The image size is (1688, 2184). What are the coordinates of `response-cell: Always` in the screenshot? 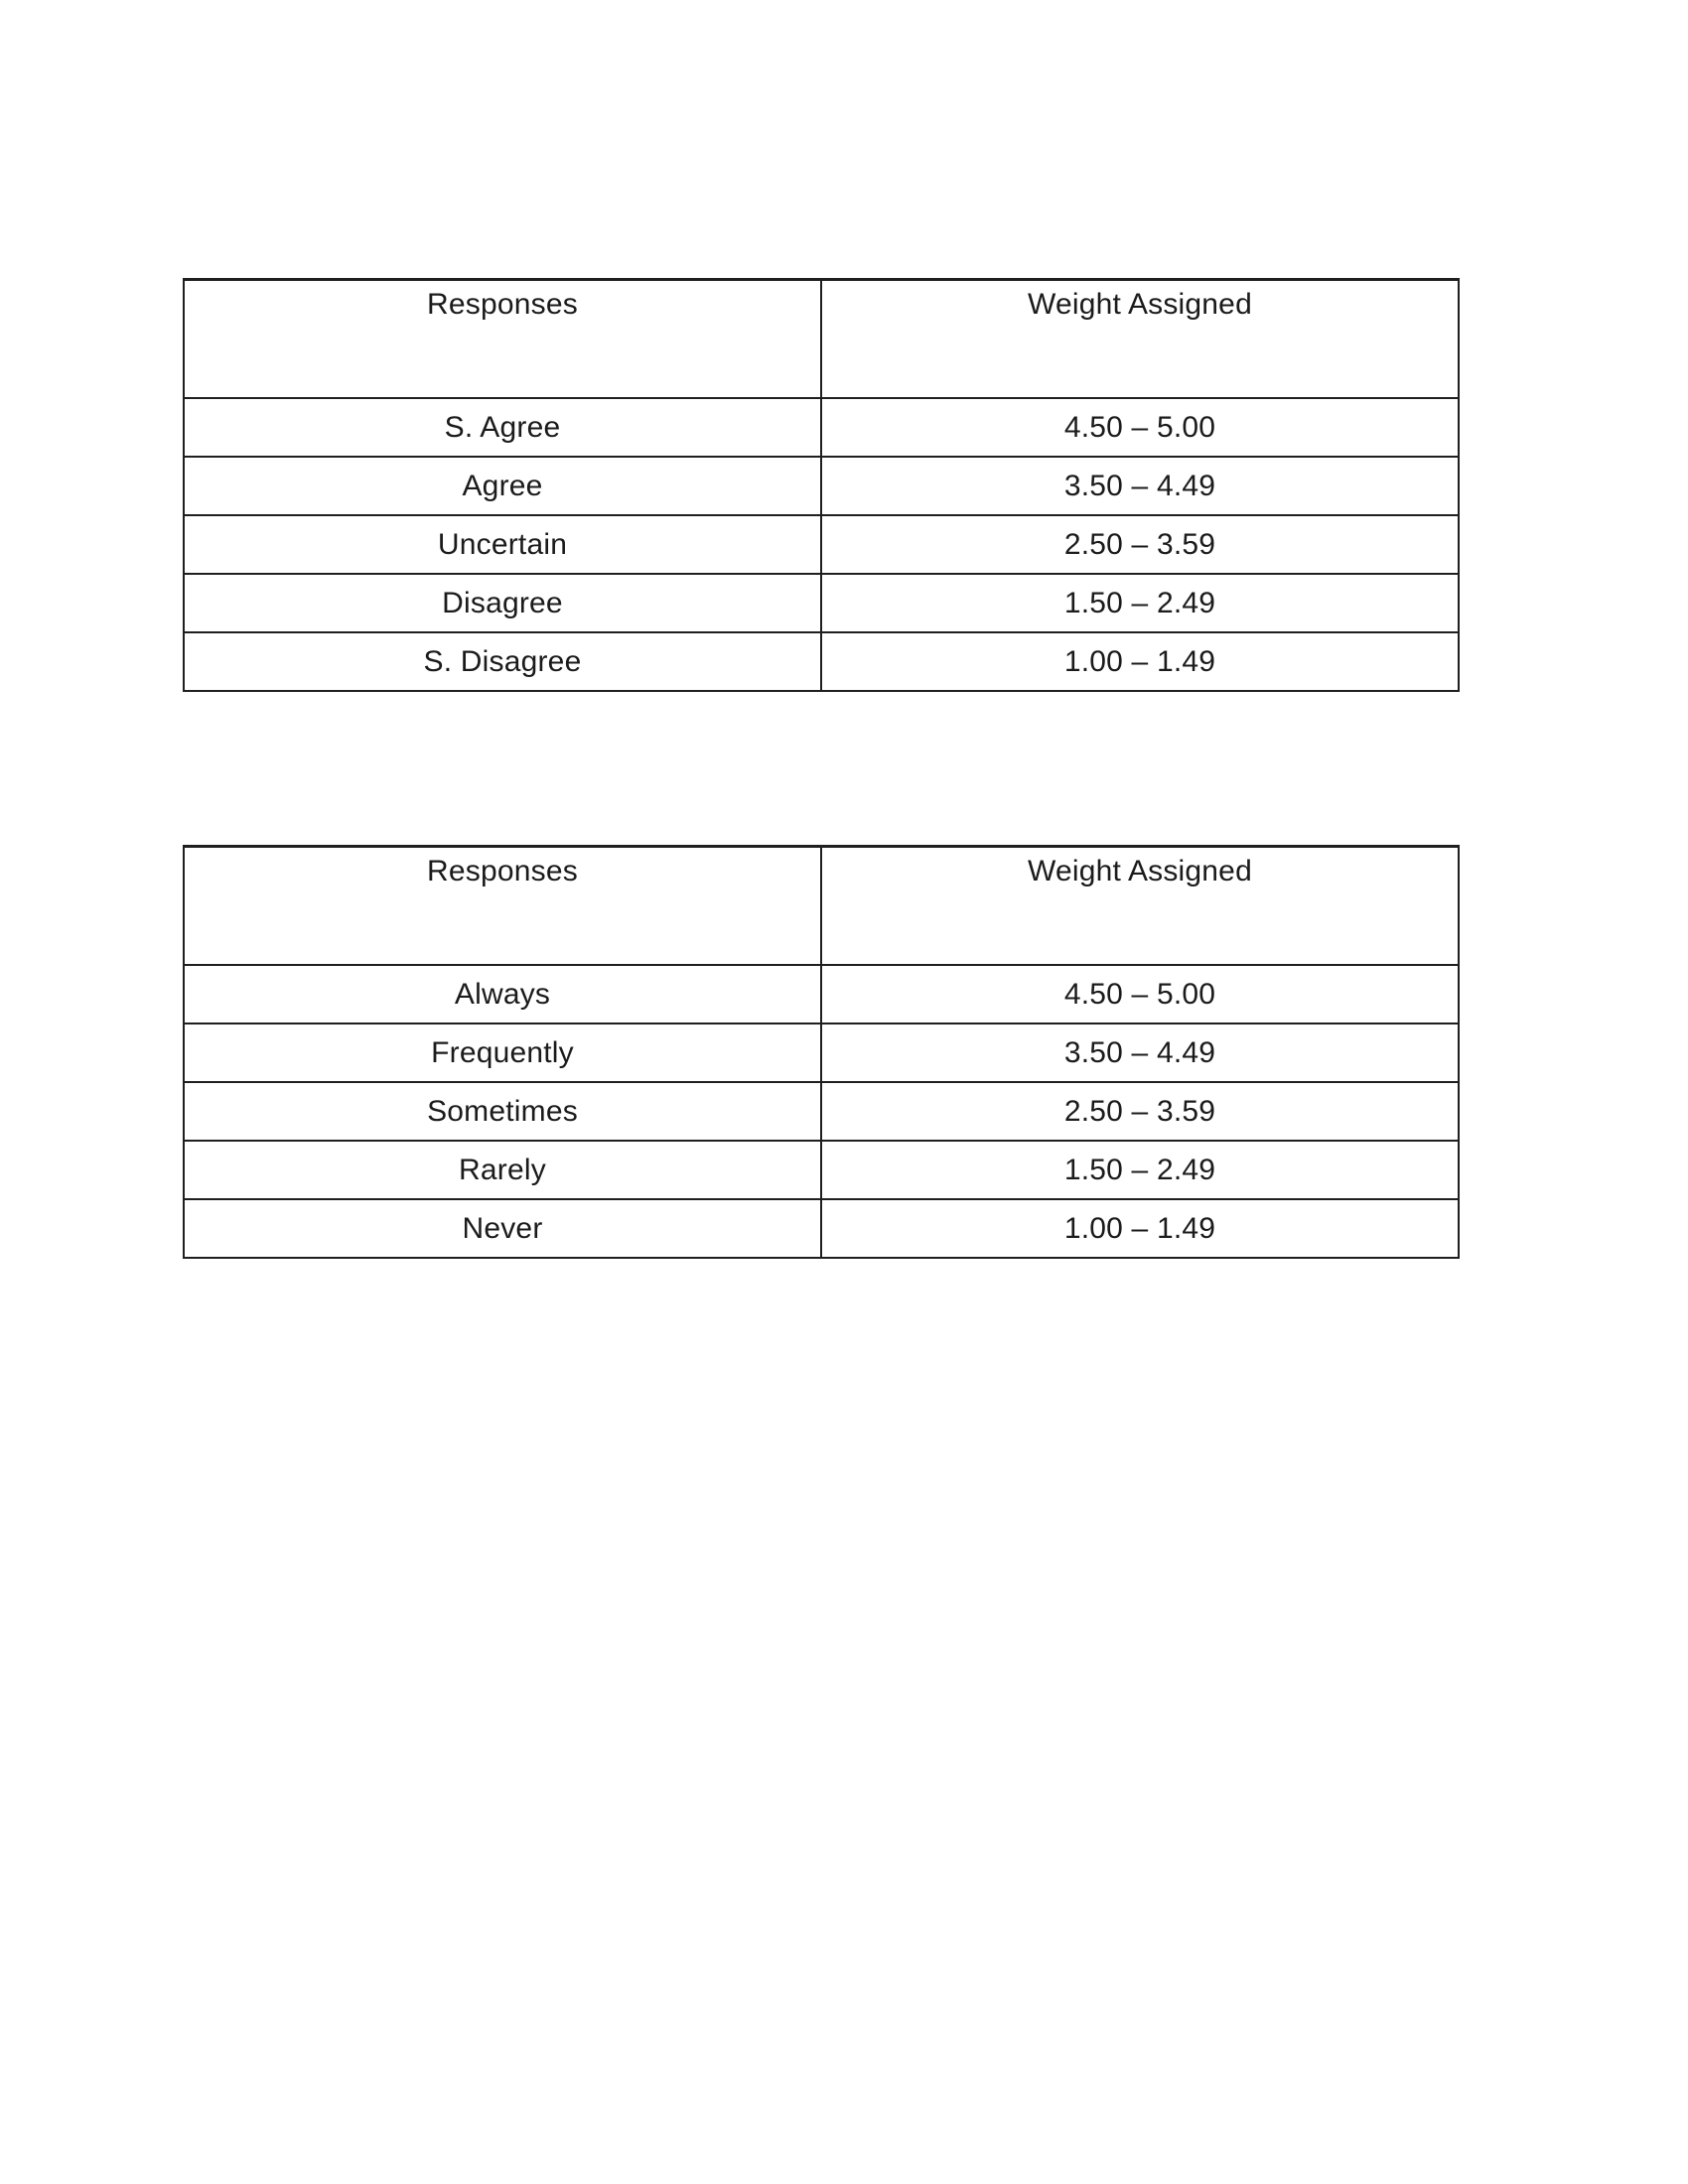 It's located at (502, 994).